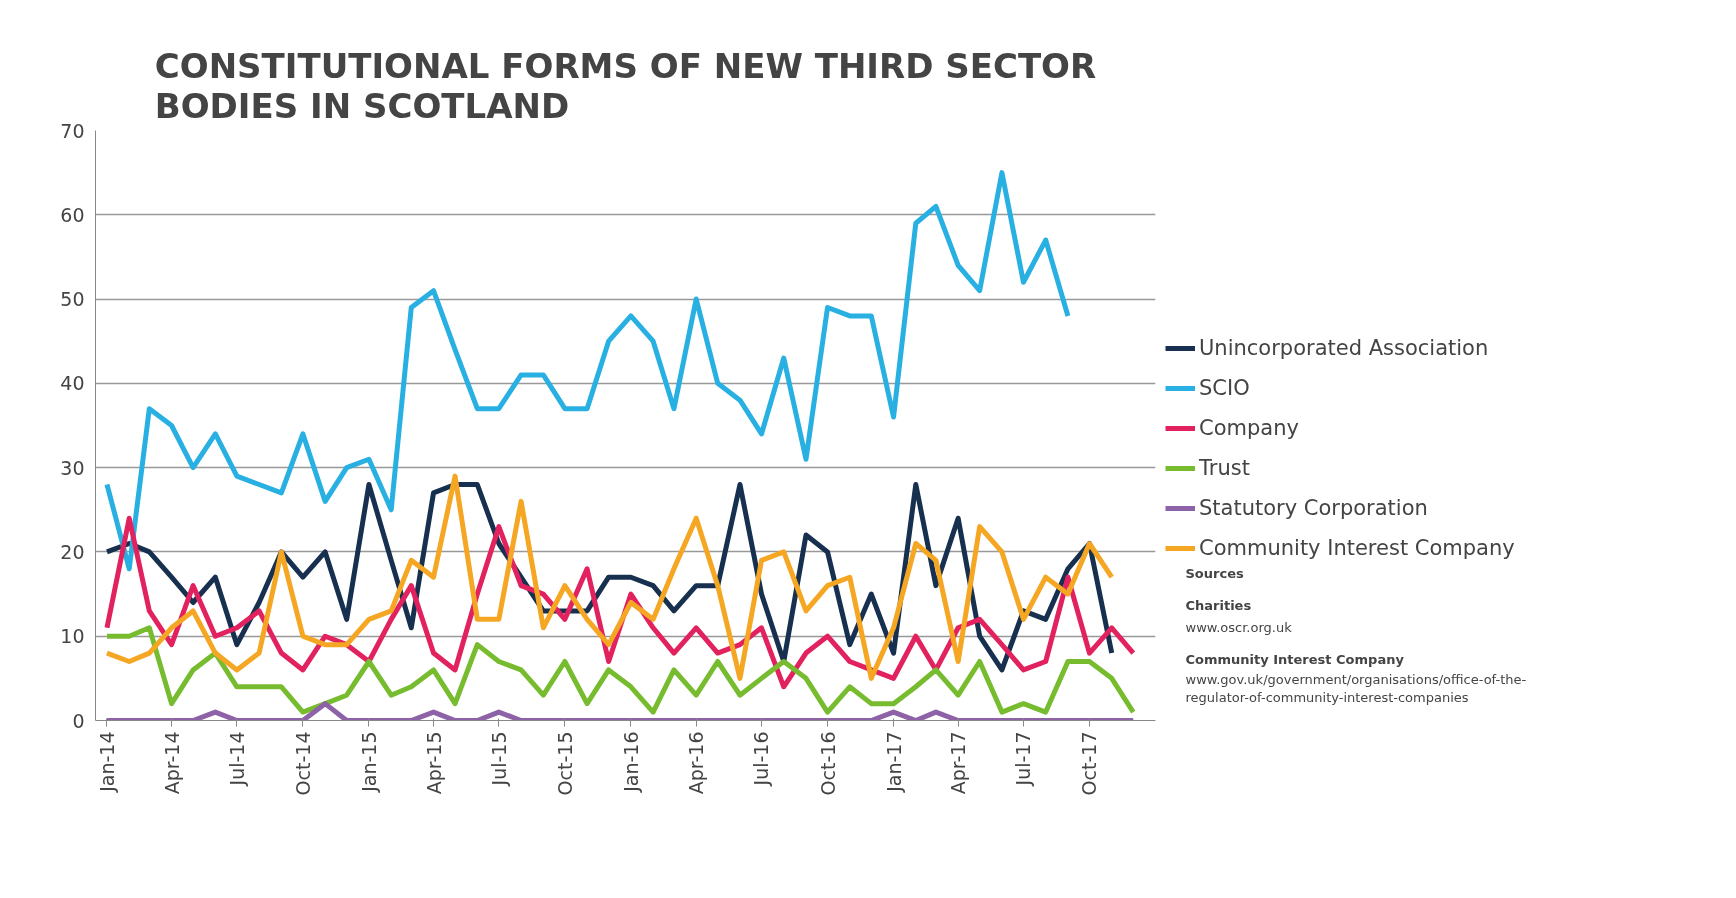 Image resolution: width=1736 pixels, height=898 pixels. What do you see at coordinates (236, 759) in the screenshot?
I see `x-tick-label: Jul-14` at bounding box center [236, 759].